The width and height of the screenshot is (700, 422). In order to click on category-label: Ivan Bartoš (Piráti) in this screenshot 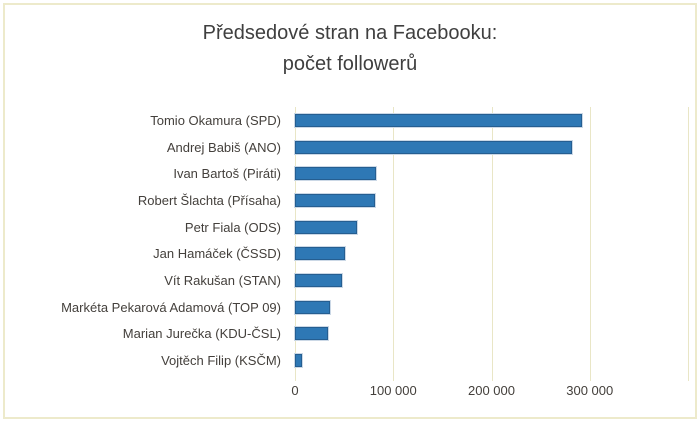, I will do `click(227, 174)`.